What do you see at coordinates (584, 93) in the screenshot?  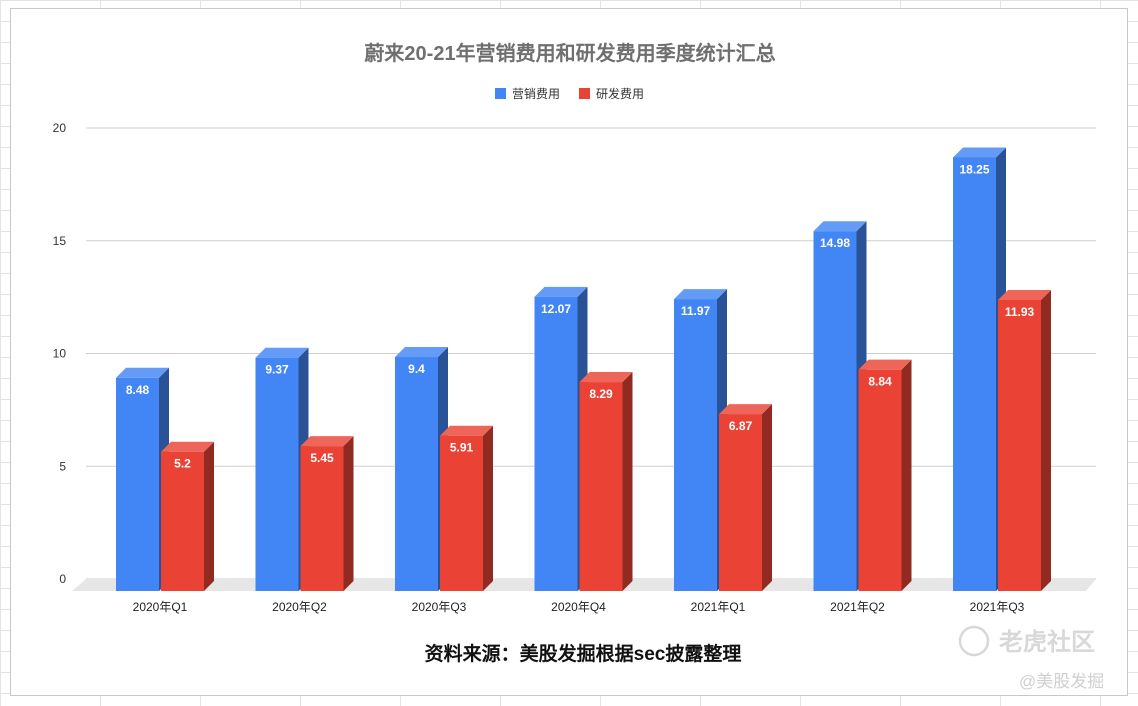 I see `legend-swatch-rnd` at bounding box center [584, 93].